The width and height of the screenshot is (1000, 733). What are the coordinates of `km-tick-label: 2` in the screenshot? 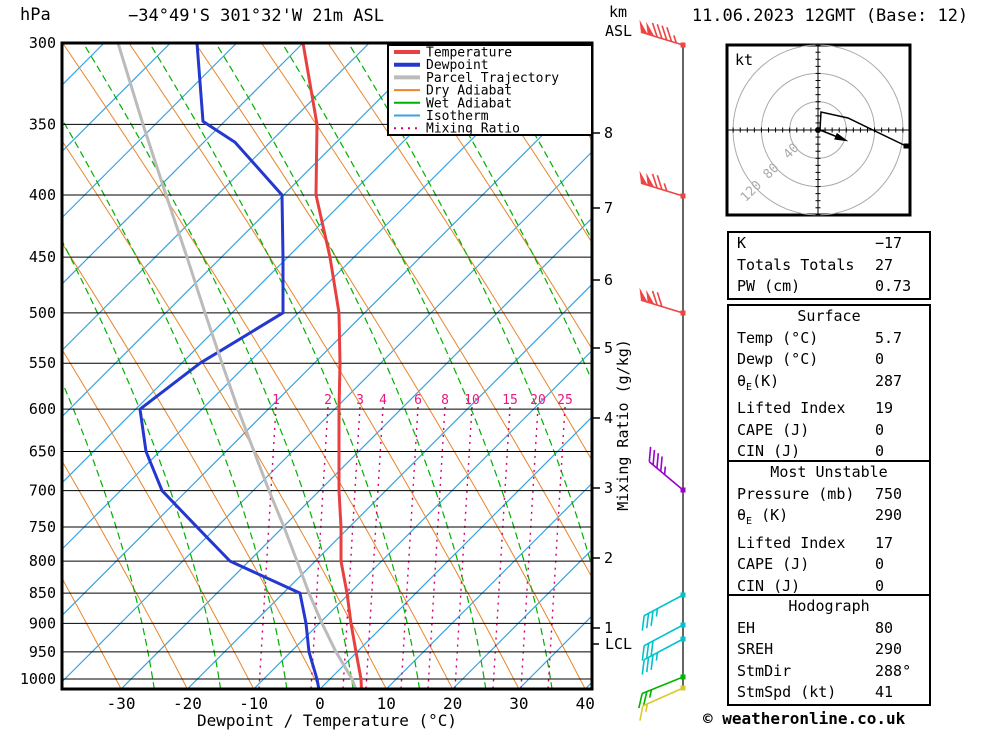 It's located at (608, 558).